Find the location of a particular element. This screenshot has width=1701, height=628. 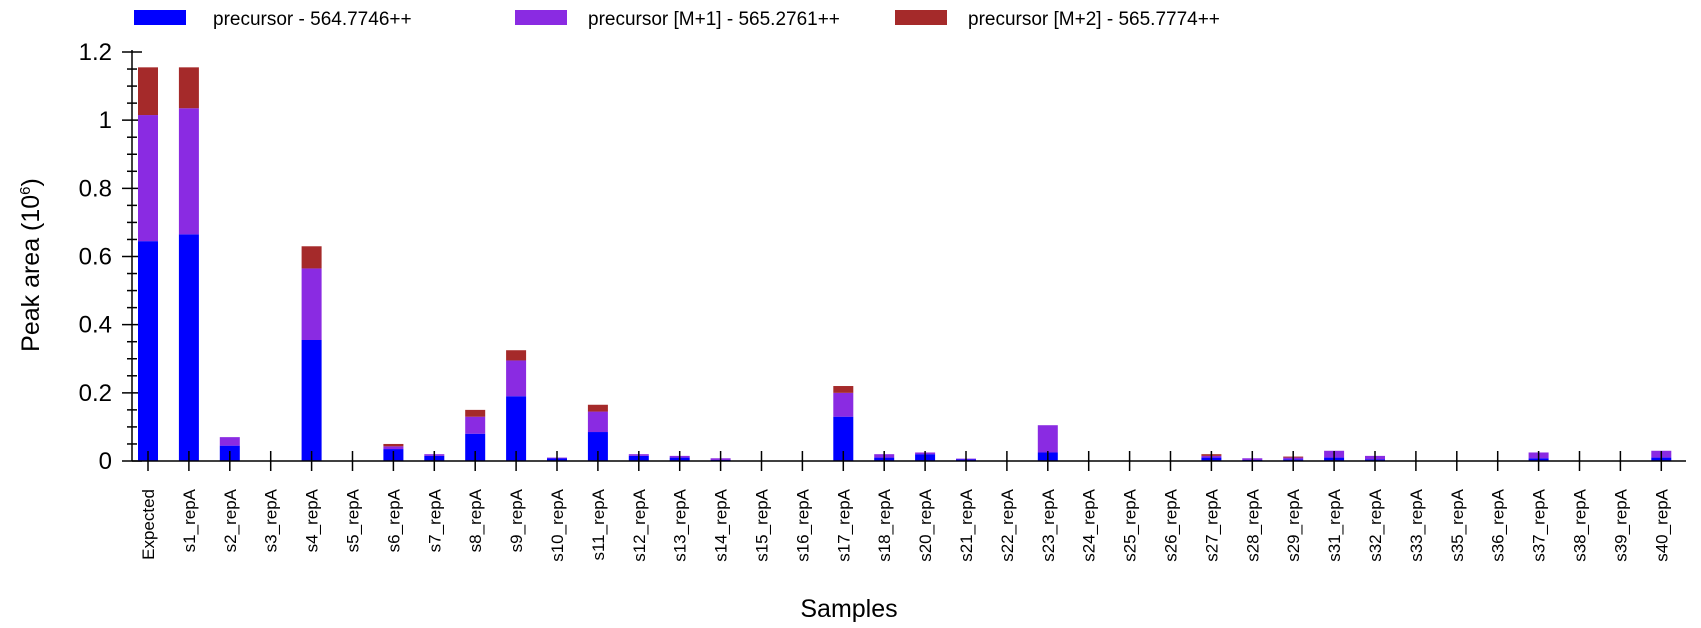

x-tick-label: s8_repA is located at coordinates (475, 520).